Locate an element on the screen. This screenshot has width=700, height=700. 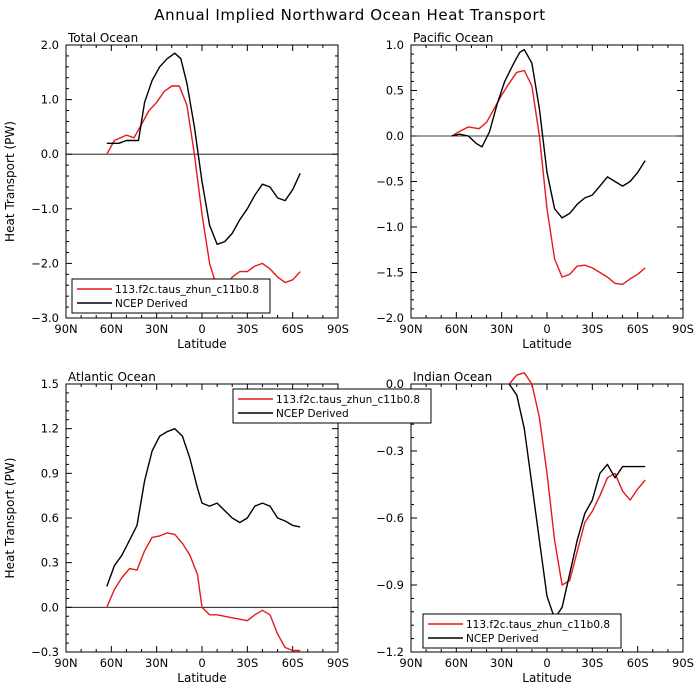
y-tick-label: 0.6 is located at coordinates (50, 518).